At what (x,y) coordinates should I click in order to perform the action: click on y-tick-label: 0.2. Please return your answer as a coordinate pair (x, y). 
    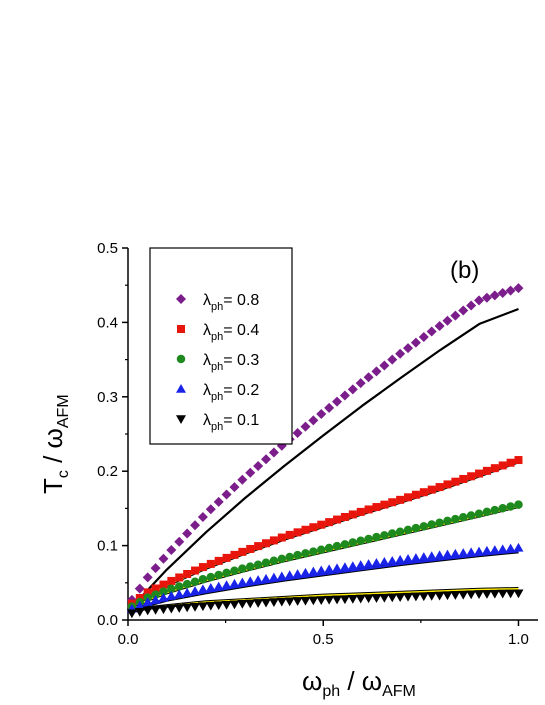
    Looking at the image, I should click on (107, 471).